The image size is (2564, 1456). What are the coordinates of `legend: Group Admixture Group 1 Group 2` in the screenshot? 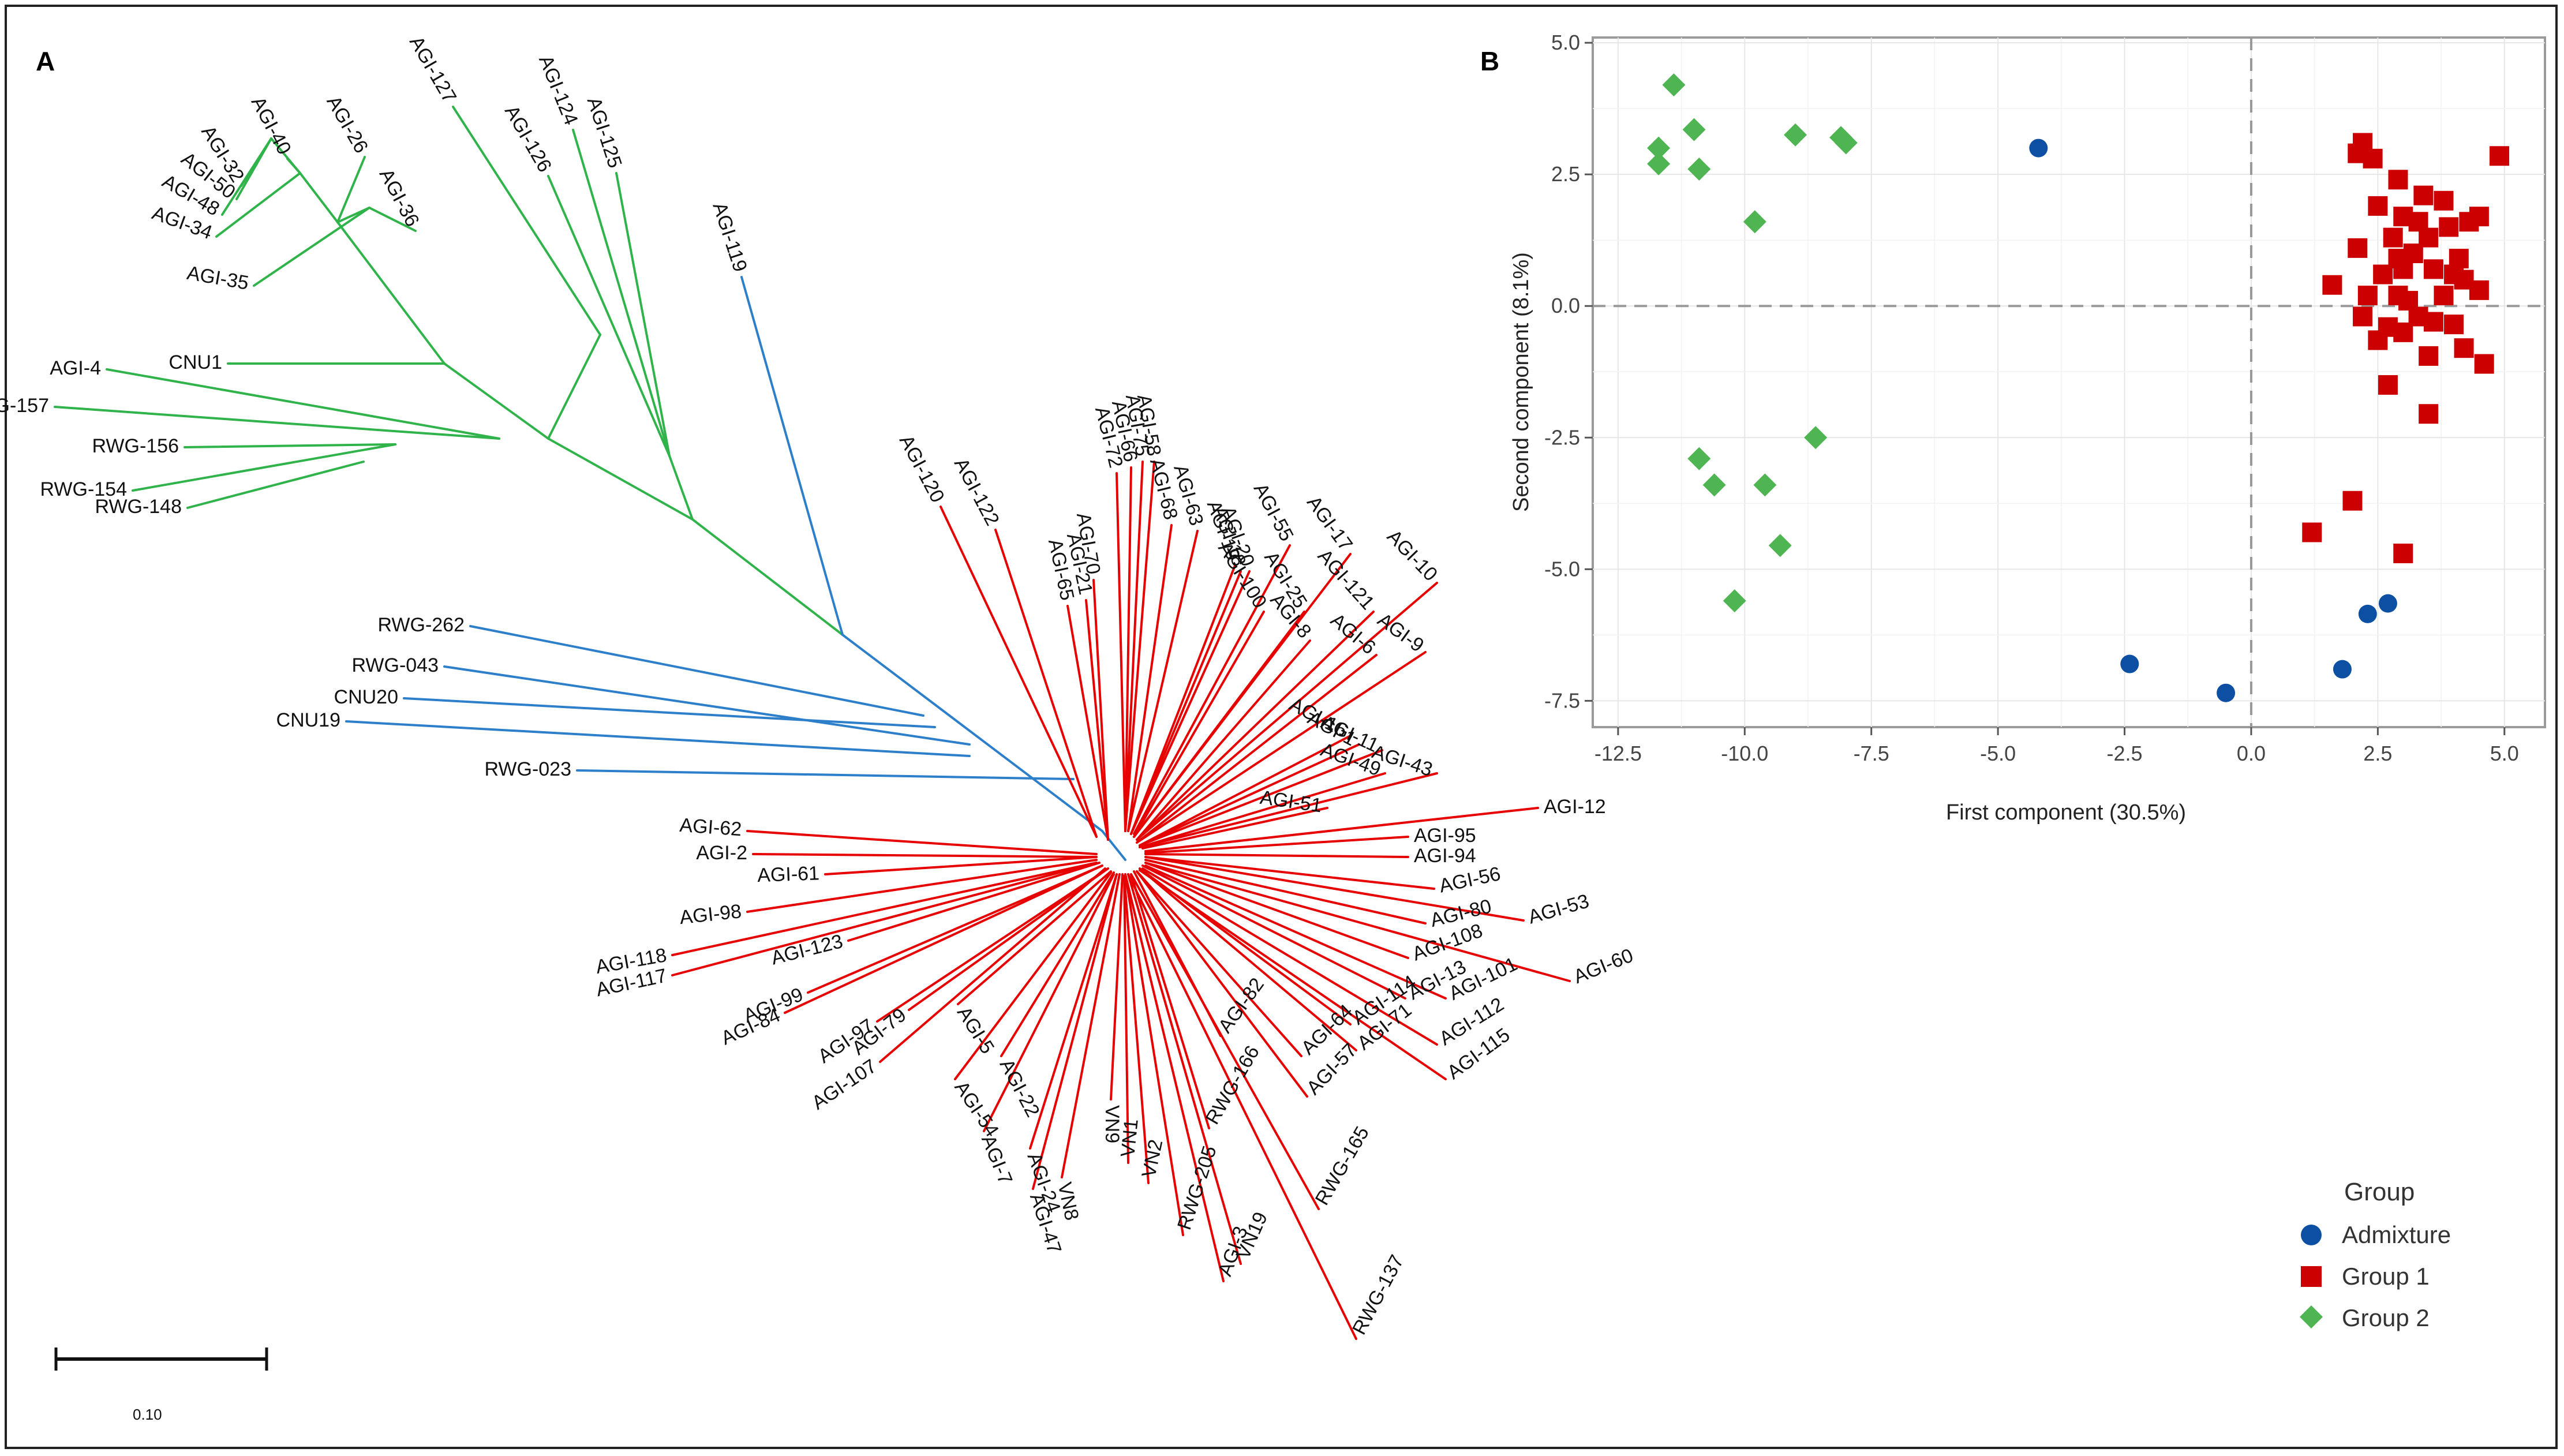 It's located at (2375, 1255).